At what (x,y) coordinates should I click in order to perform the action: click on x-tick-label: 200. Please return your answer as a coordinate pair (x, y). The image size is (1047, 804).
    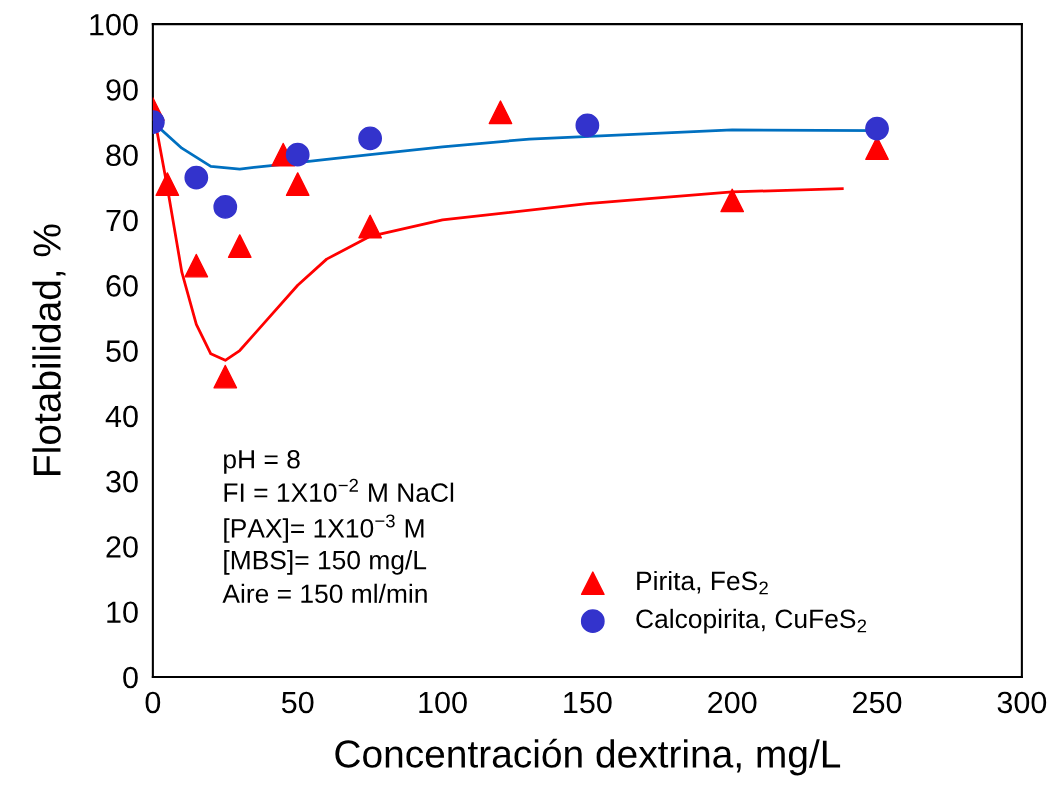
    Looking at the image, I should click on (732, 702).